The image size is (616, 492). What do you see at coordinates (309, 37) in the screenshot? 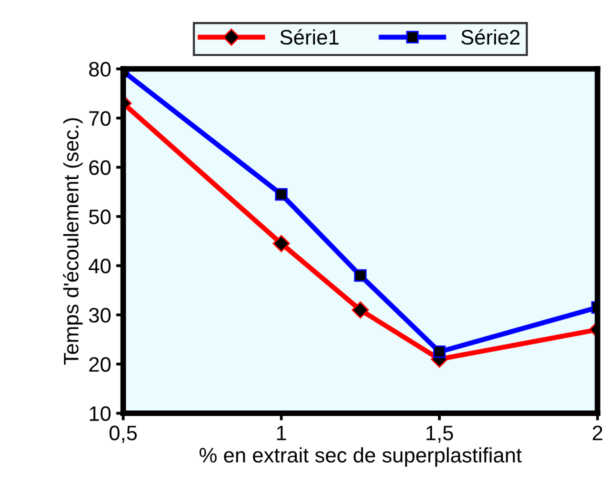
I see `legend-label: Série1` at bounding box center [309, 37].